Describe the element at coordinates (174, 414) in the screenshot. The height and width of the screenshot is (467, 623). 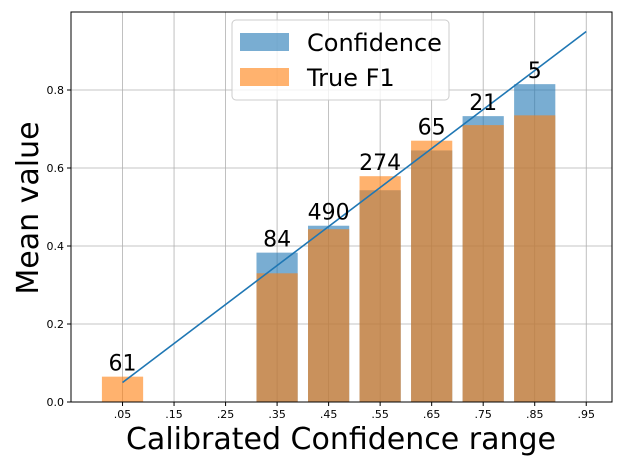
I see `x-tick-label: .15` at that location.